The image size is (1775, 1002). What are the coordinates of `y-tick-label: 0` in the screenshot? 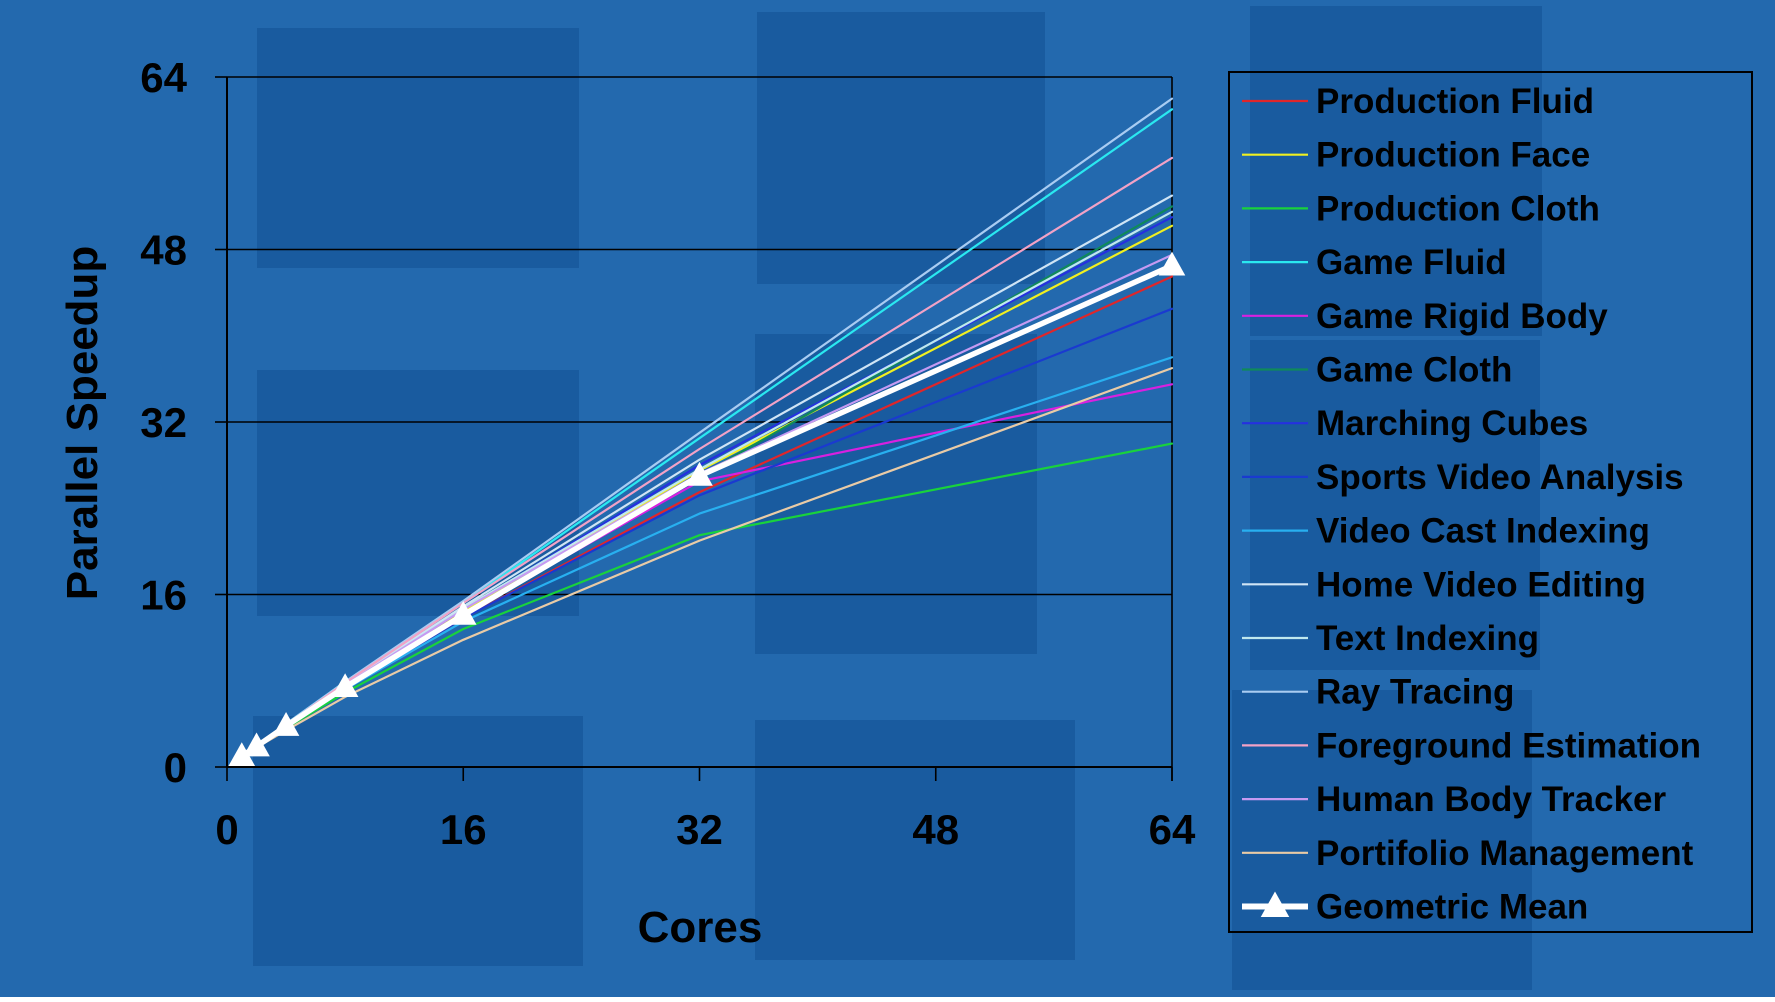 It's located at (175, 767).